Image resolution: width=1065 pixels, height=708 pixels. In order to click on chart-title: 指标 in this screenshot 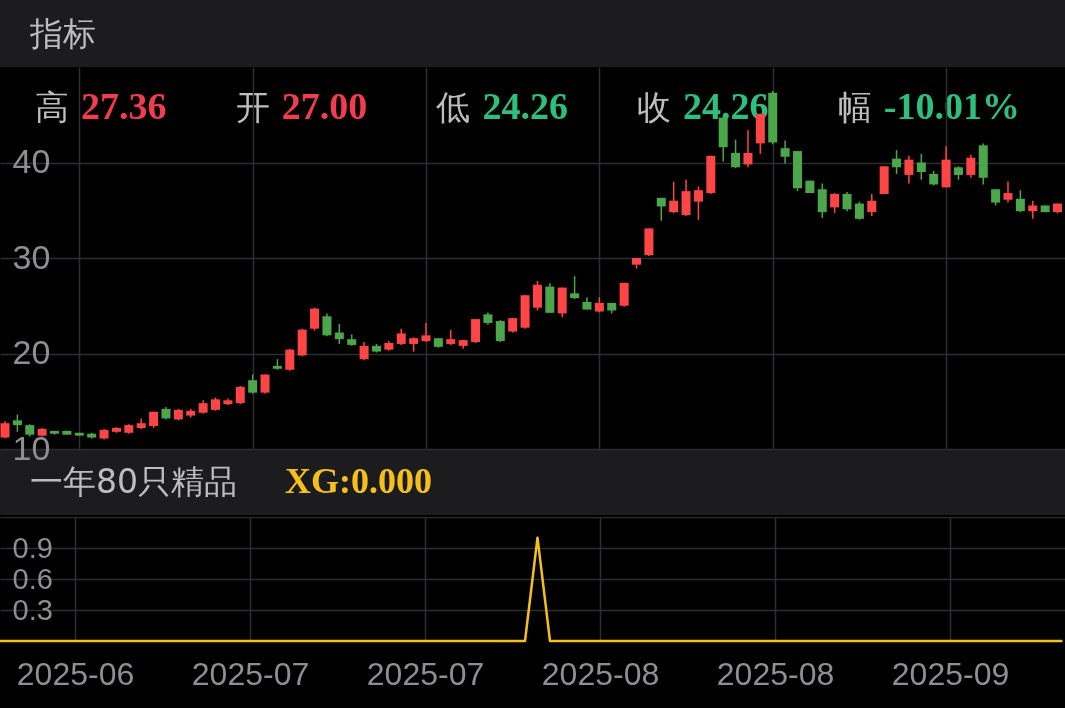, I will do `click(63, 33)`.